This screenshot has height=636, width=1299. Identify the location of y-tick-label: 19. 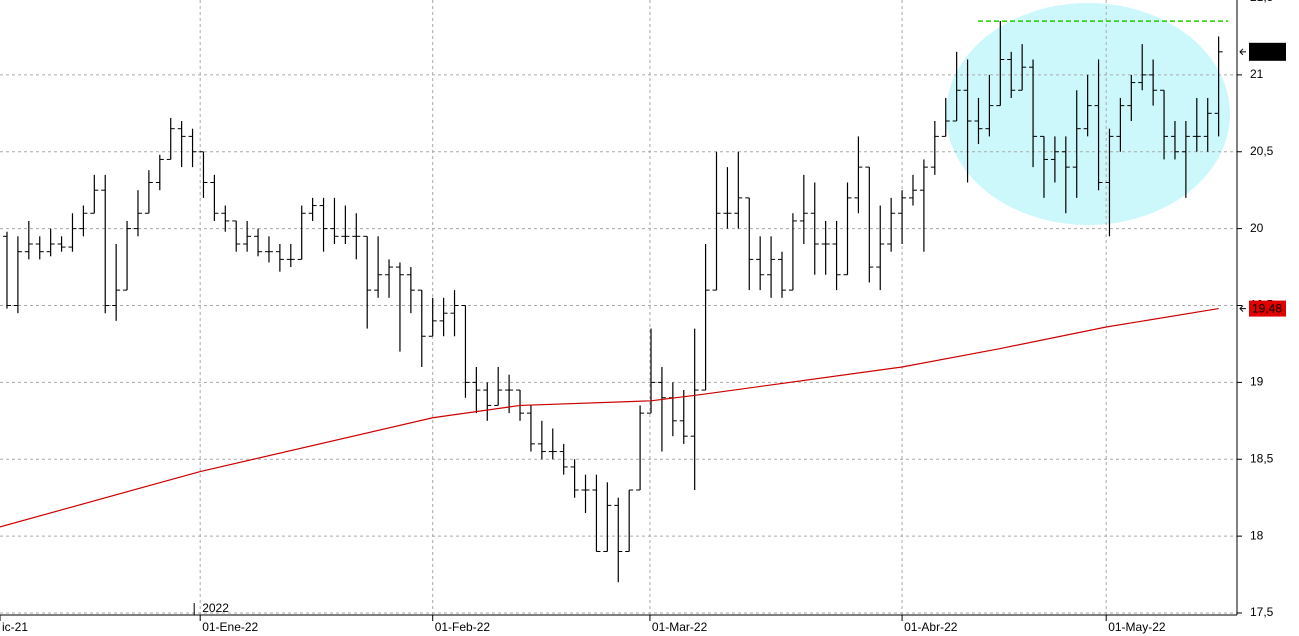
(1257, 382).